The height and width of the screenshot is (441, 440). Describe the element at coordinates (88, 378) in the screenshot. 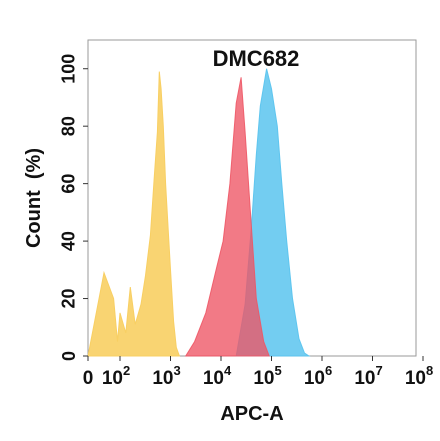

I see `x-tick-label: 0` at that location.